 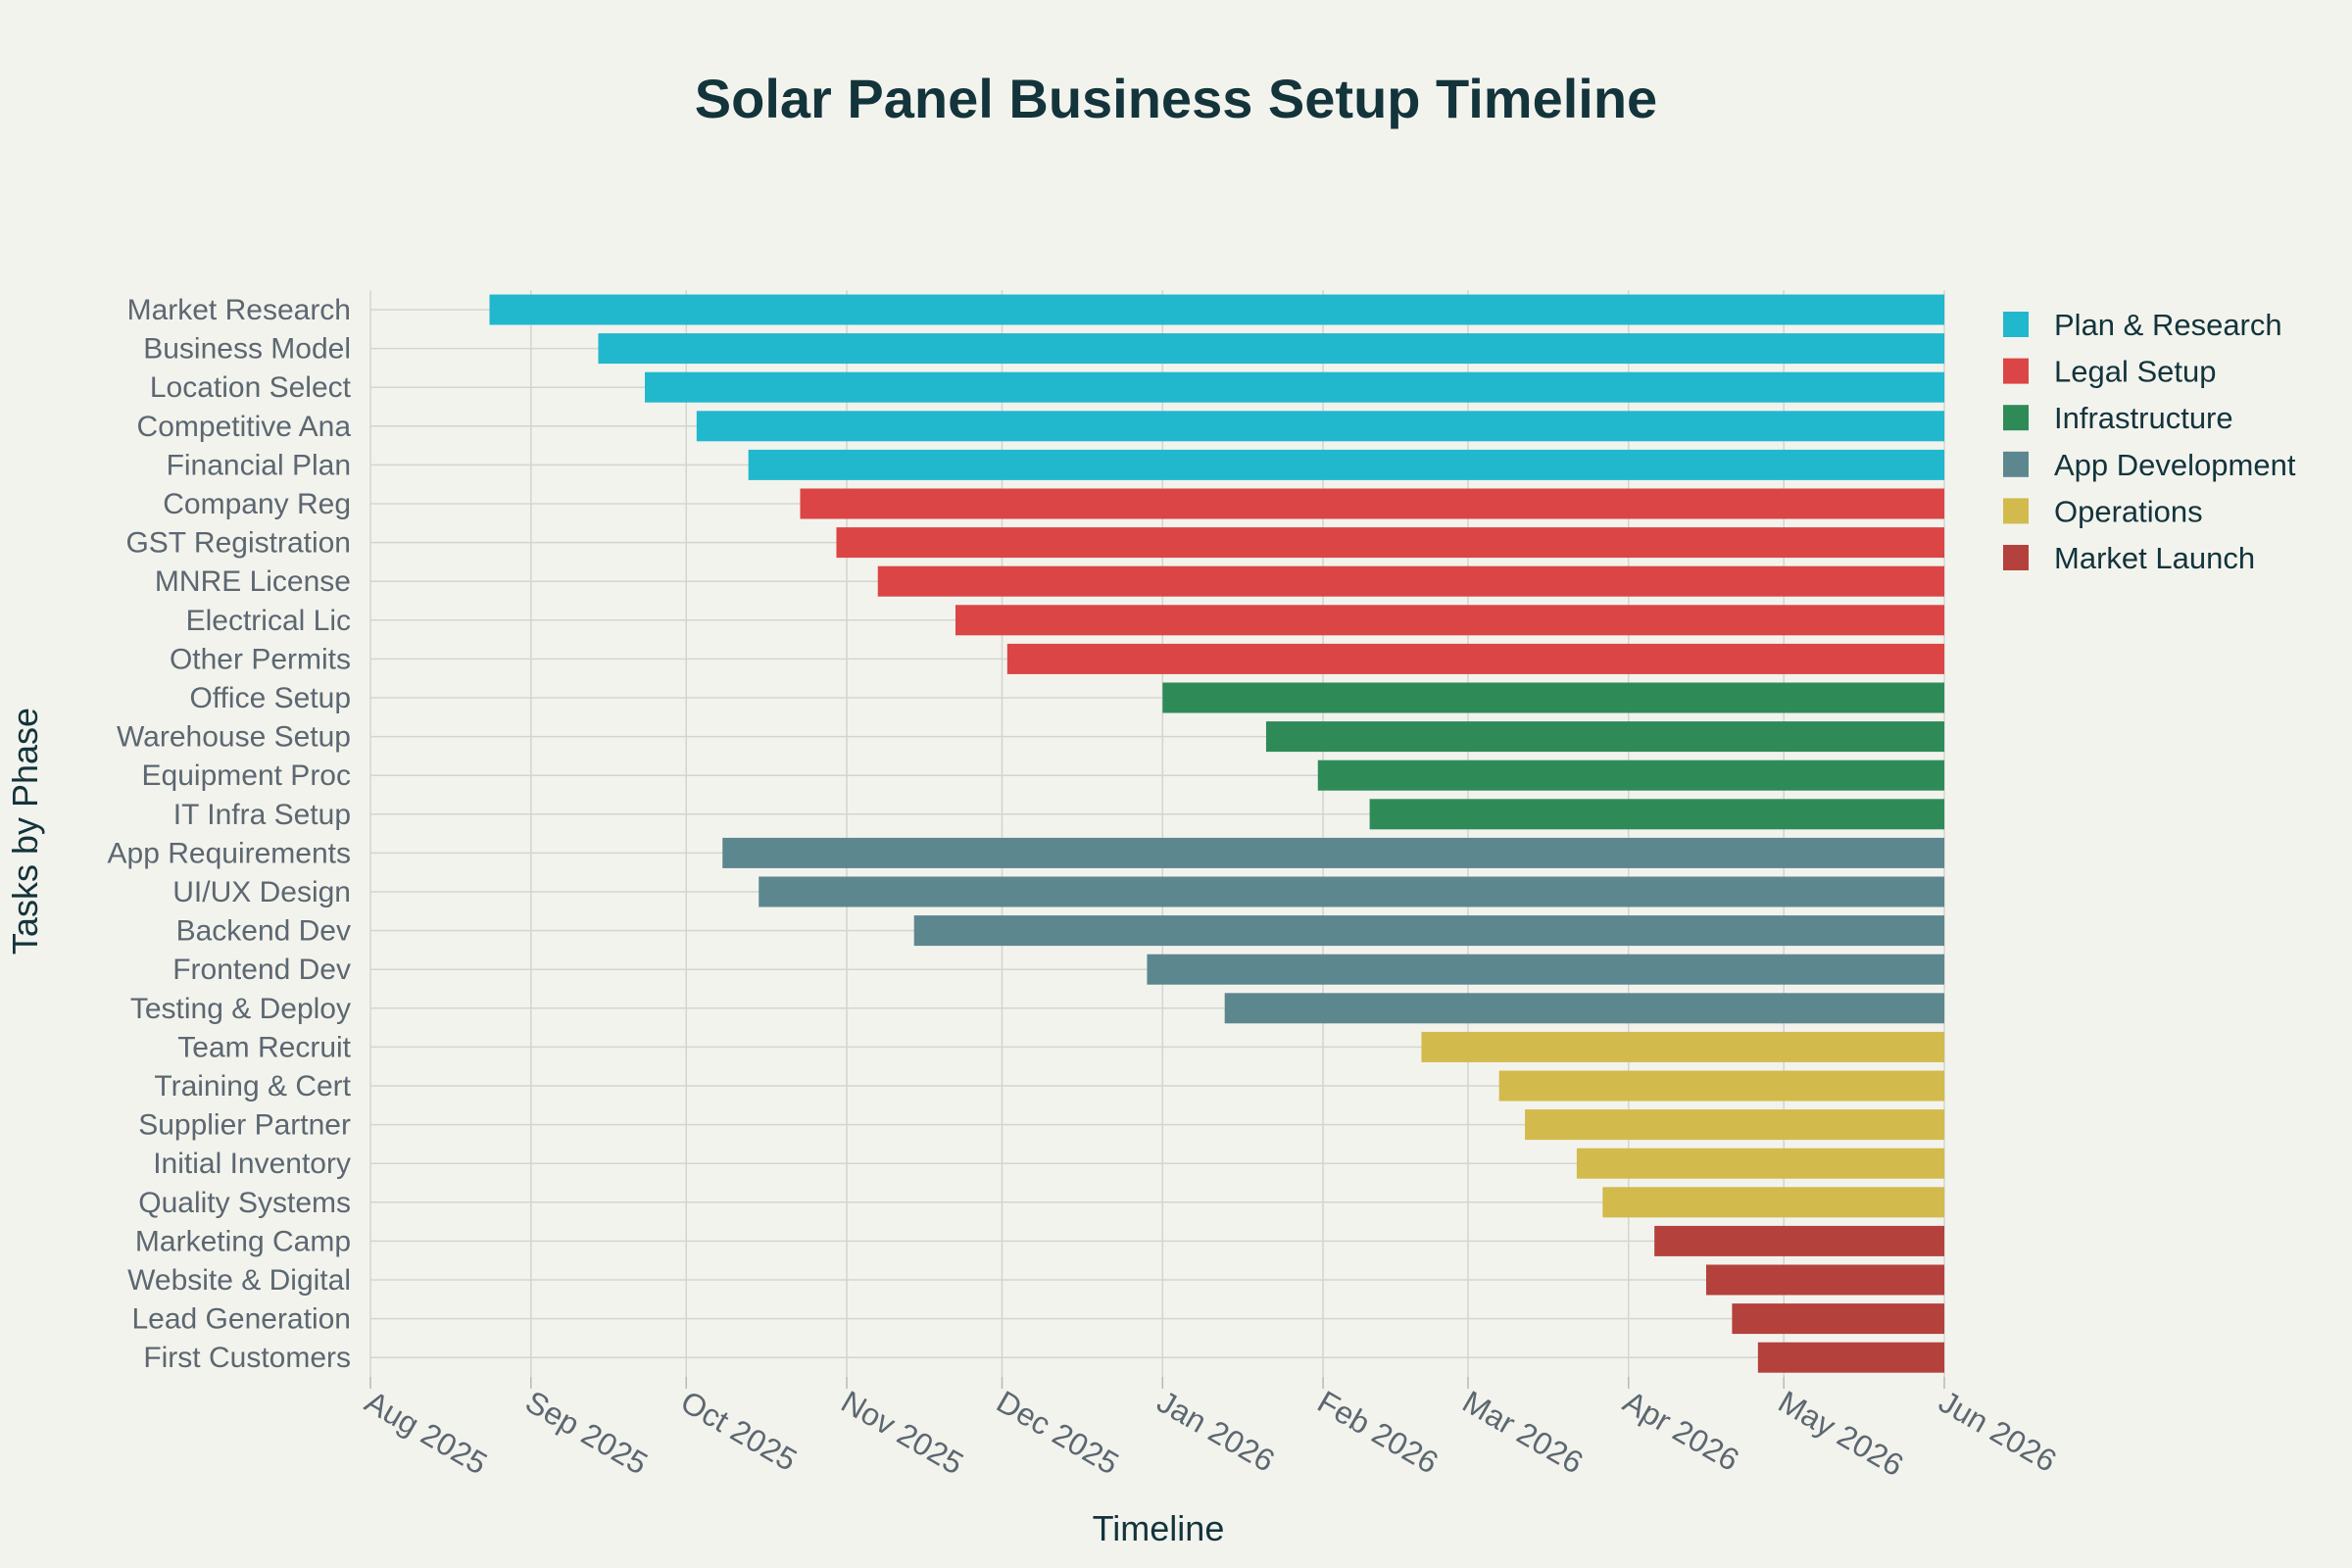 What do you see at coordinates (251, 387) in the screenshot?
I see `task-label: Location Select` at bounding box center [251, 387].